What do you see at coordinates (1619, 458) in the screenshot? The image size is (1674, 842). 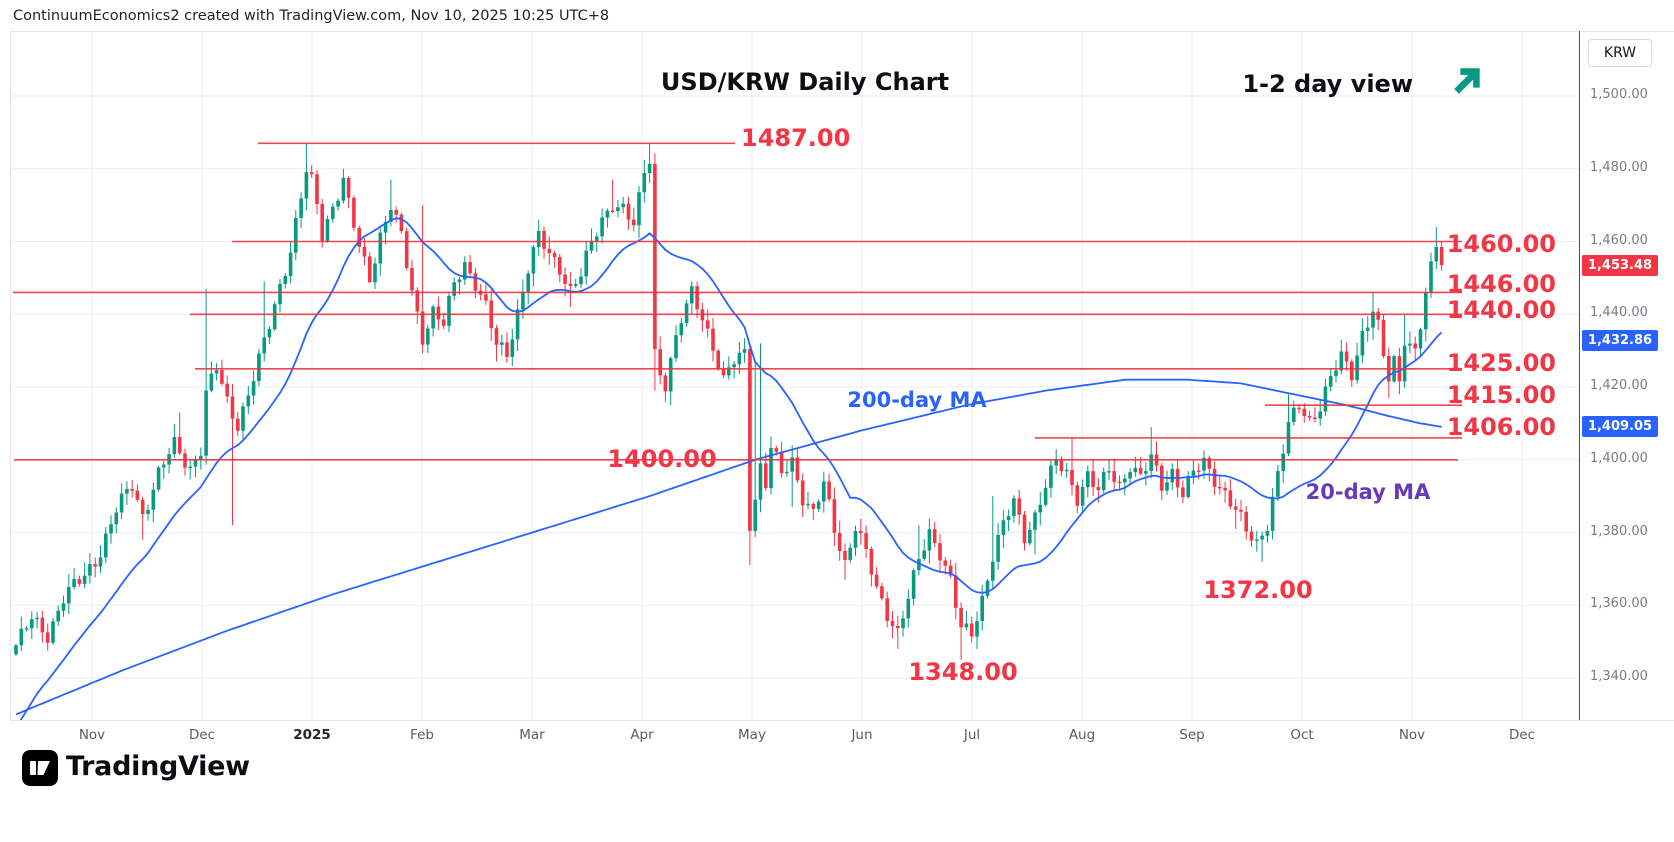 I see `price-tick-label: 1,400.00` at bounding box center [1619, 458].